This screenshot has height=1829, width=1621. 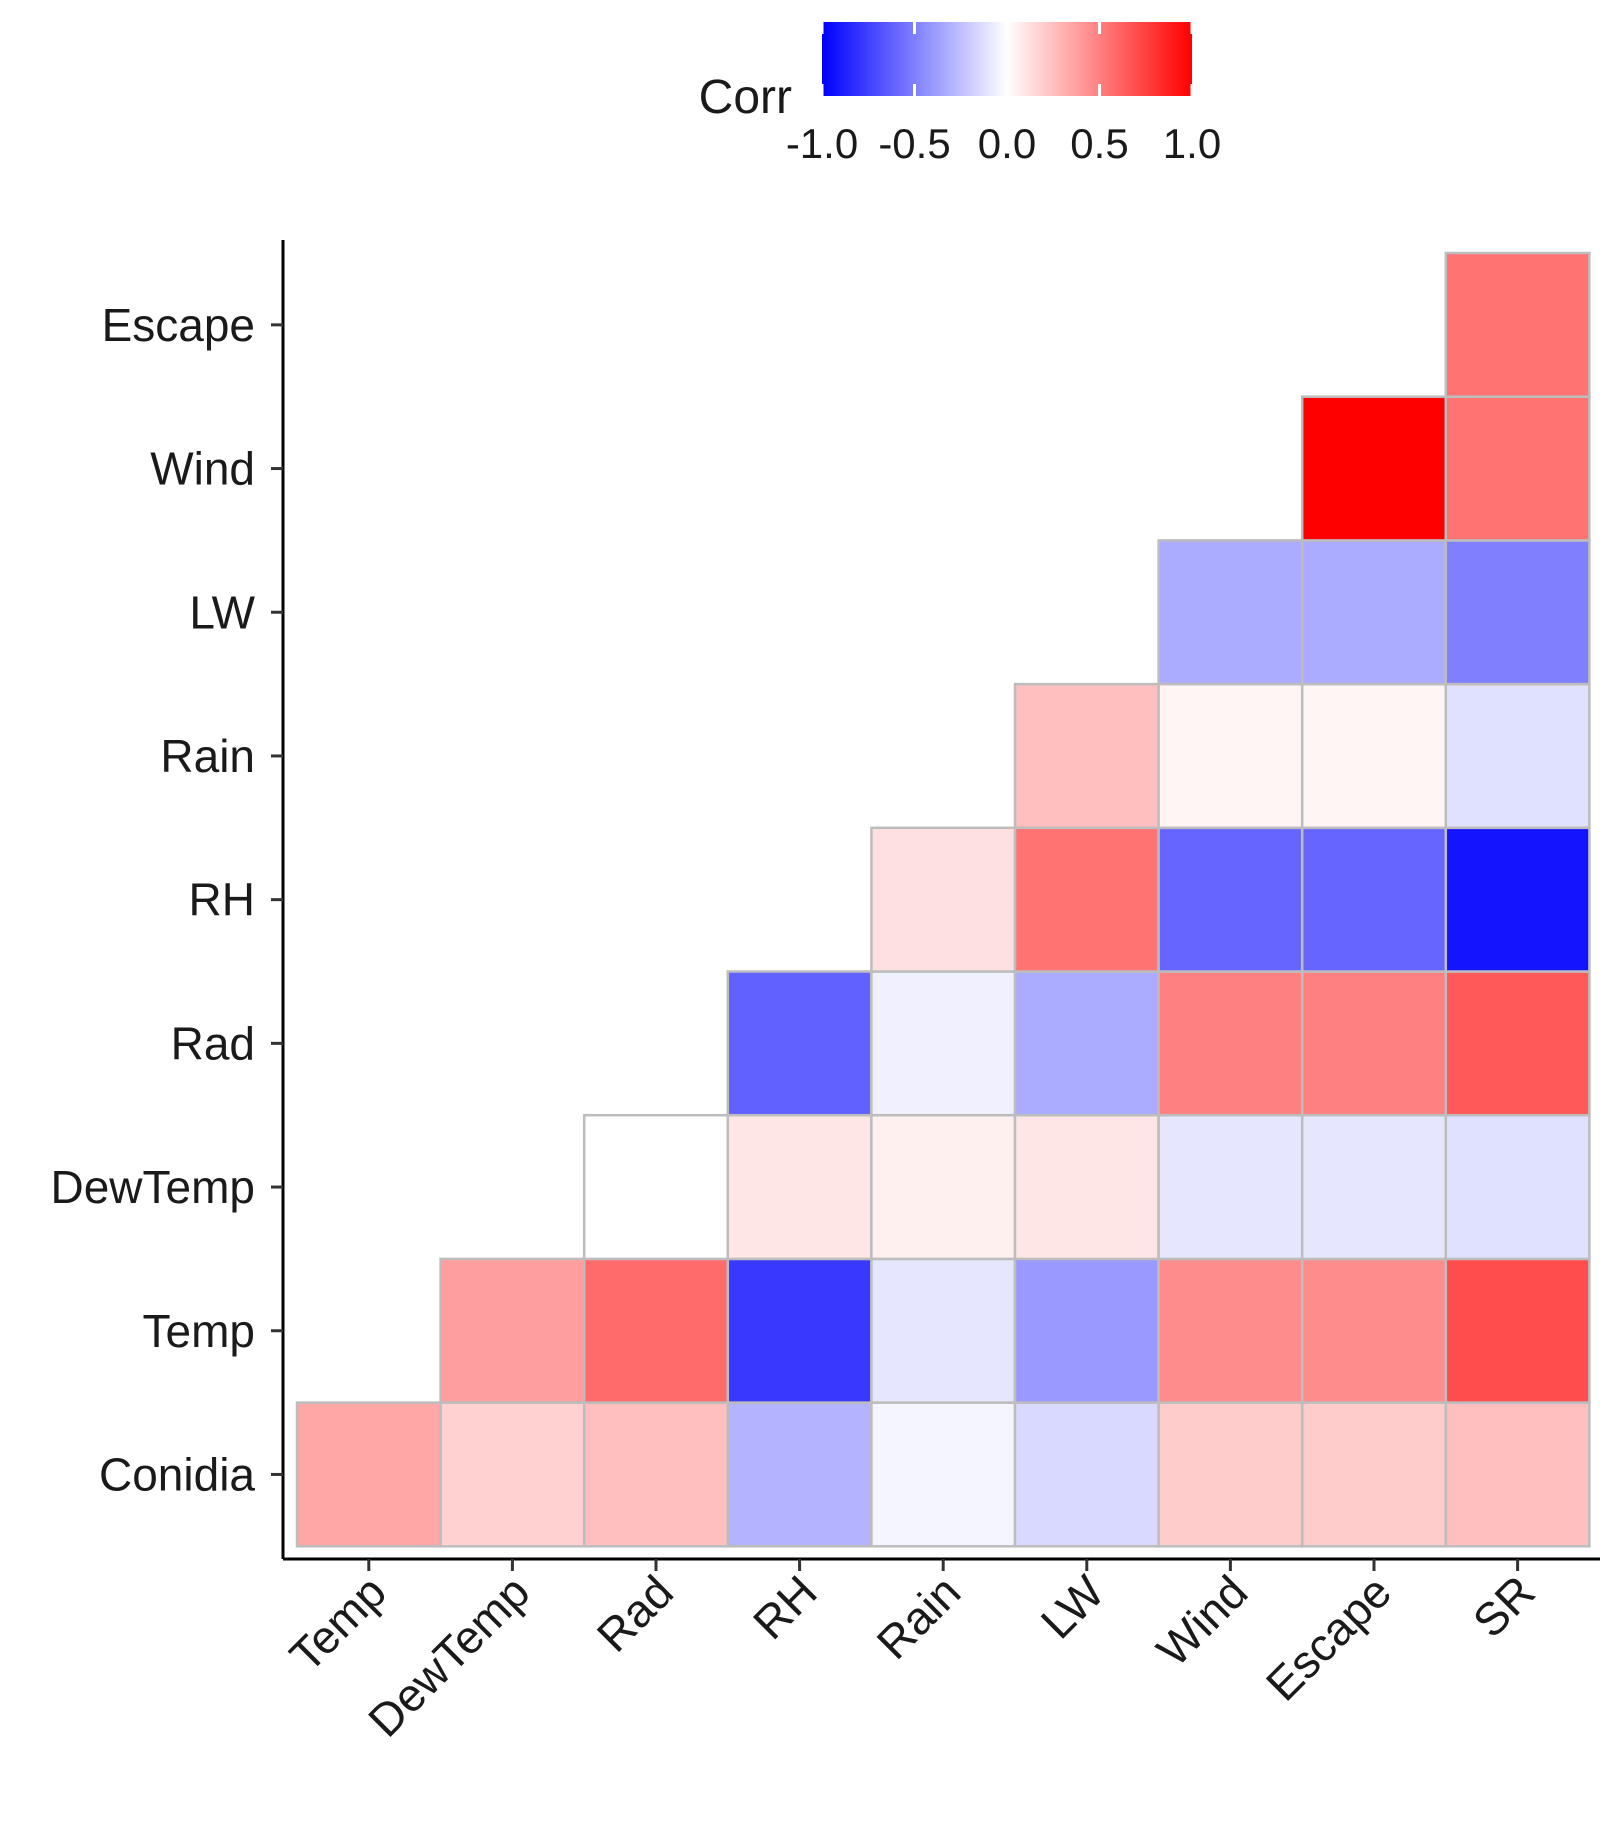 I want to click on heatmap-cell-conidia-dewtemp, so click(x=512, y=1474).